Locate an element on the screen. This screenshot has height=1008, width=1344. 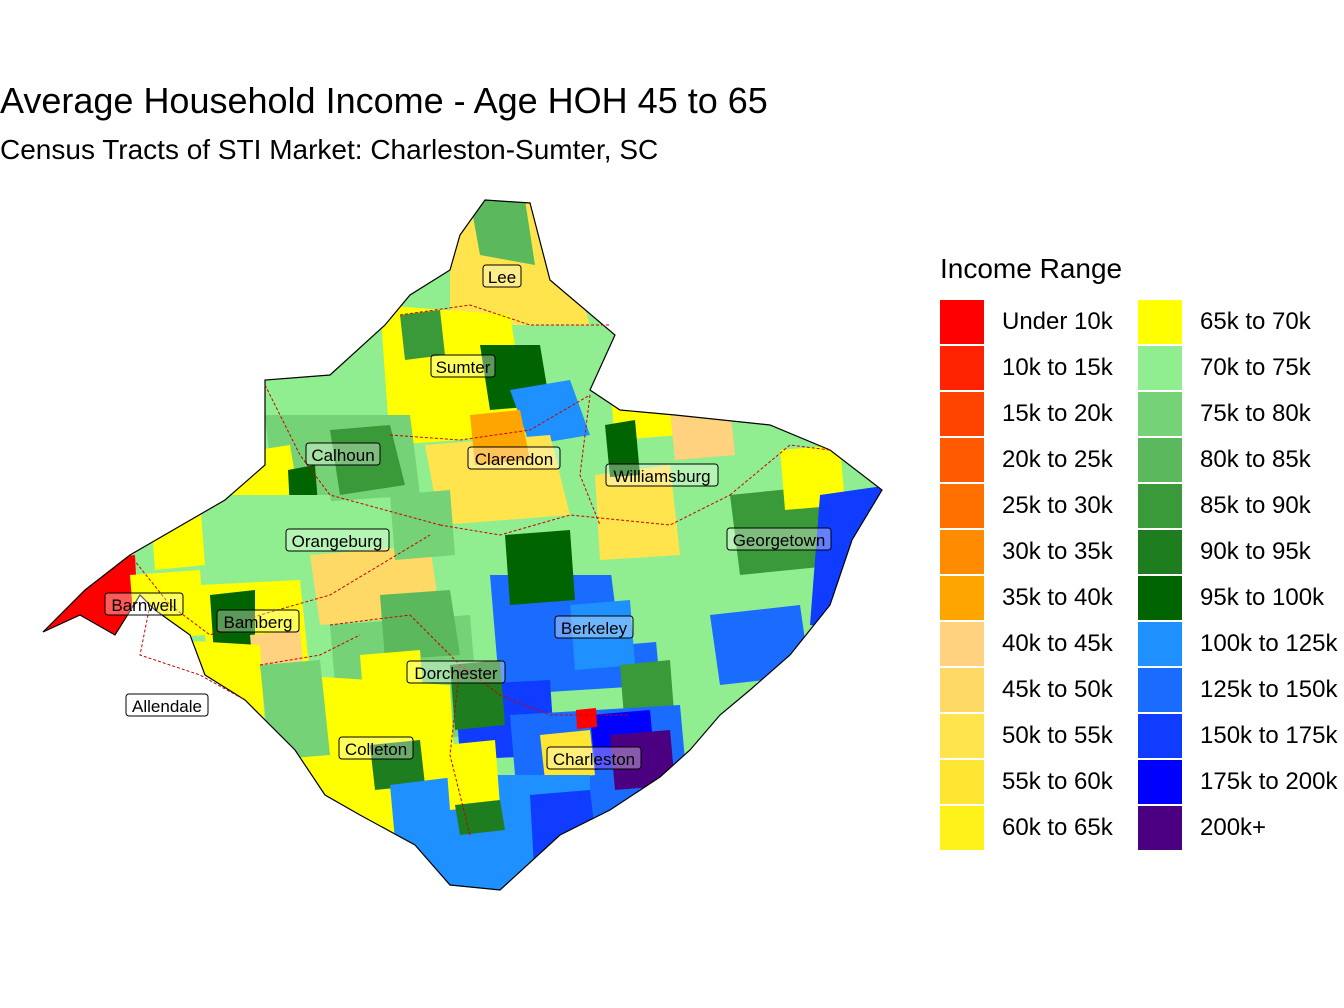
tract-allendale is located at coordinates (180, 725).